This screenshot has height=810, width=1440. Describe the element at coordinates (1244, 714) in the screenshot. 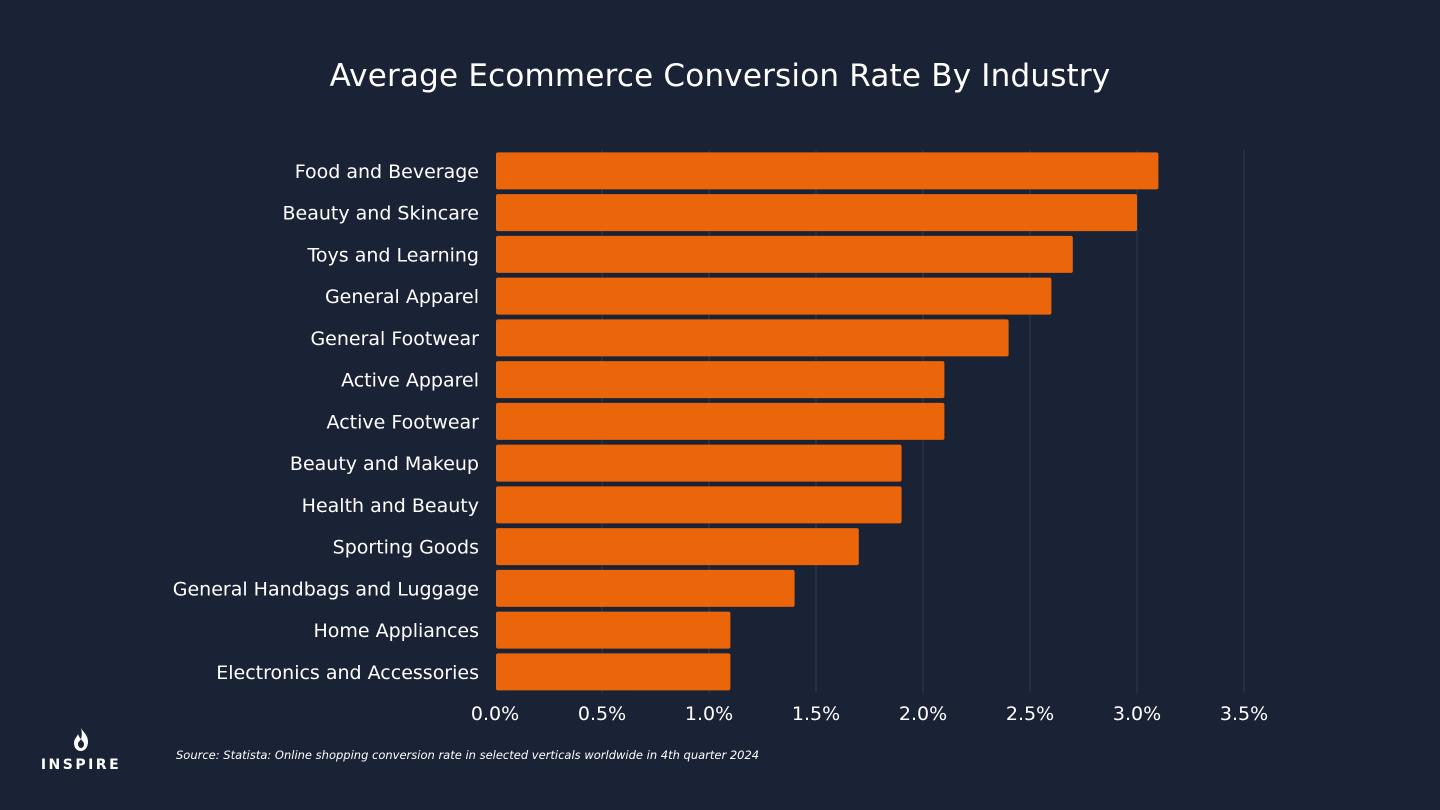

I see `x-tick-label: 3.5%` at that location.